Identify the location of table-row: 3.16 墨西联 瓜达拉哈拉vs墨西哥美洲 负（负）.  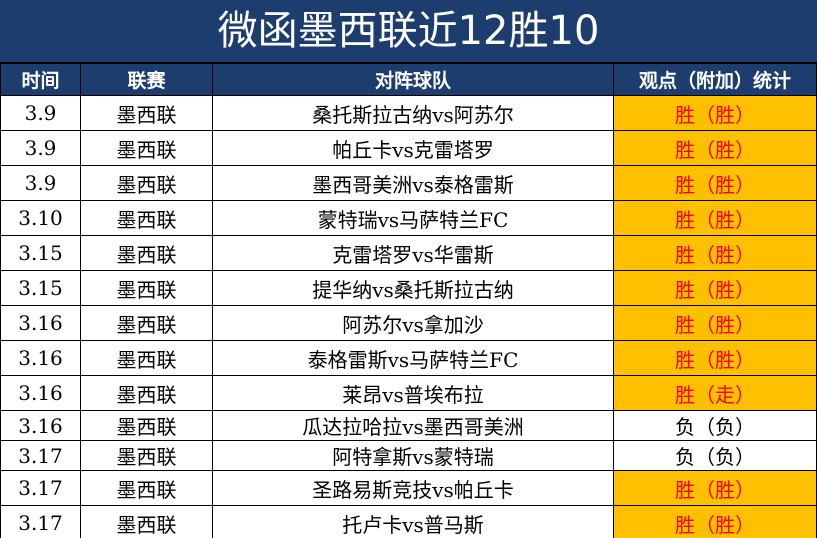
(408, 425).